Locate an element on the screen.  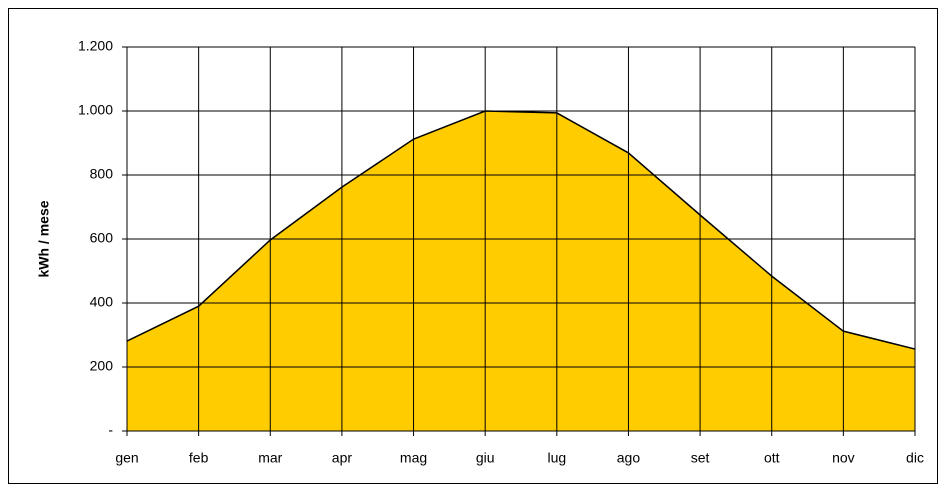
y-tick-label: 1.000 is located at coordinates (95, 110).